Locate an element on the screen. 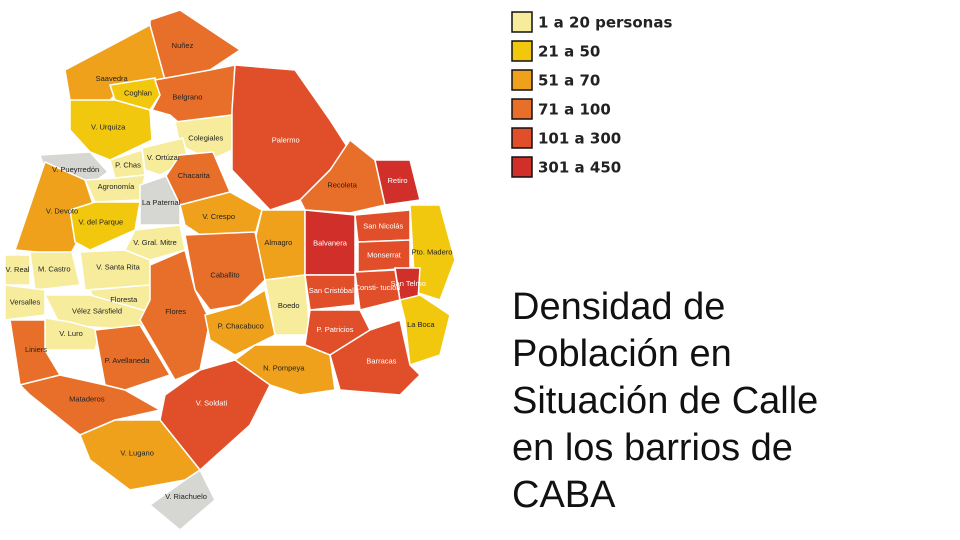 This screenshot has height=540, width=960. neighborhood-label: V. Urquiza is located at coordinates (108, 126).